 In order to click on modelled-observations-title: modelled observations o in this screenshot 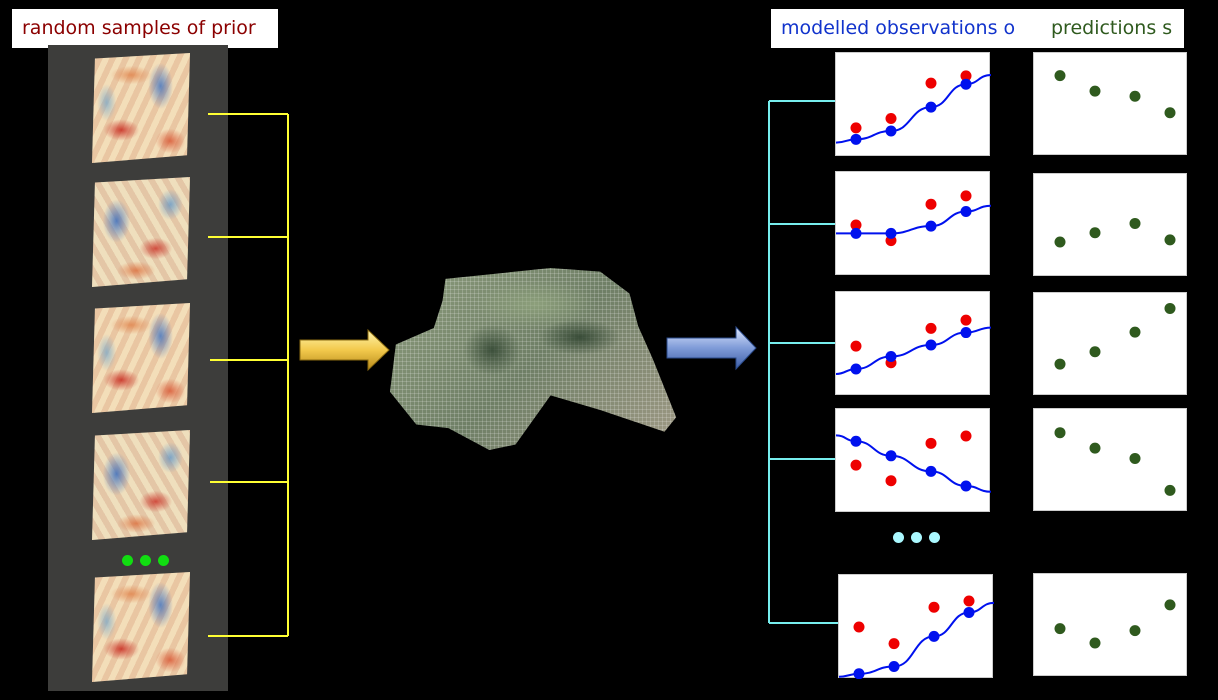, I will do `click(906, 28)`.